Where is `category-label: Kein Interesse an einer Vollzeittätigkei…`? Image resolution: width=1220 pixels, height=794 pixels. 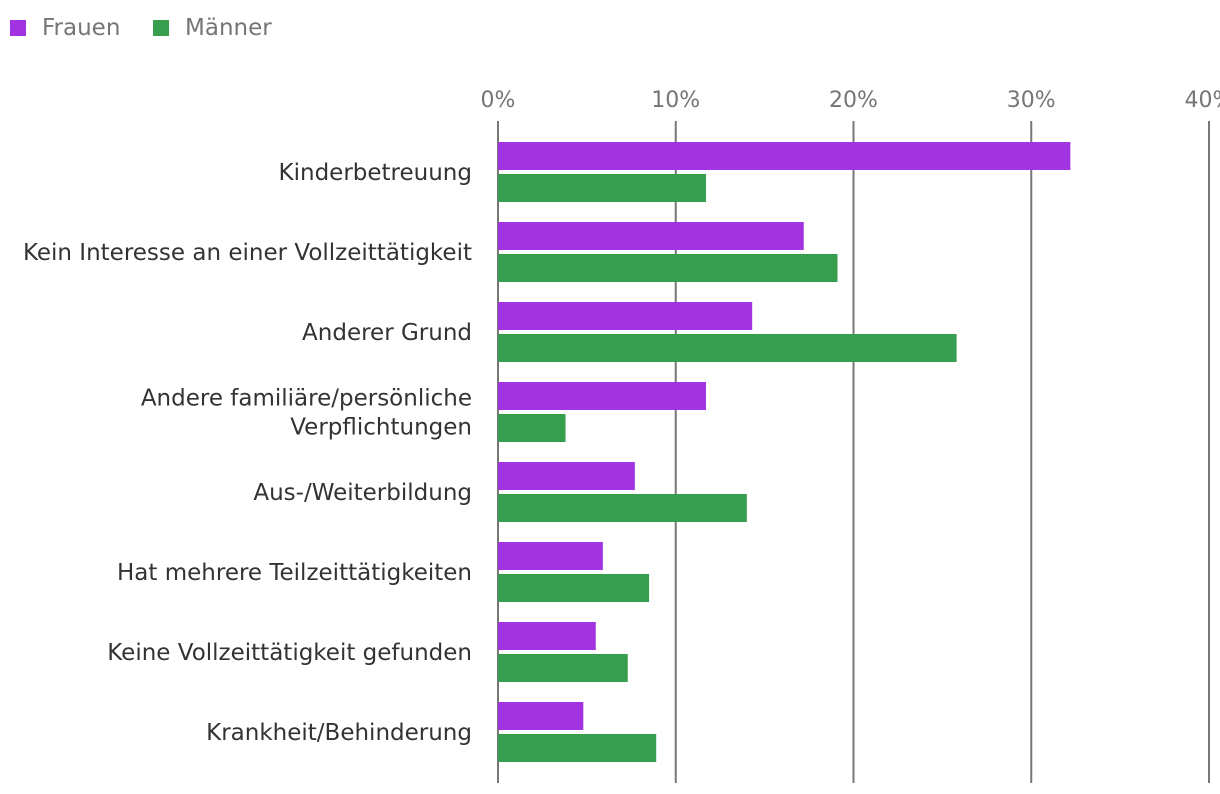
category-label: Kein Interesse an einer Vollzeittätigkei… is located at coordinates (247, 253).